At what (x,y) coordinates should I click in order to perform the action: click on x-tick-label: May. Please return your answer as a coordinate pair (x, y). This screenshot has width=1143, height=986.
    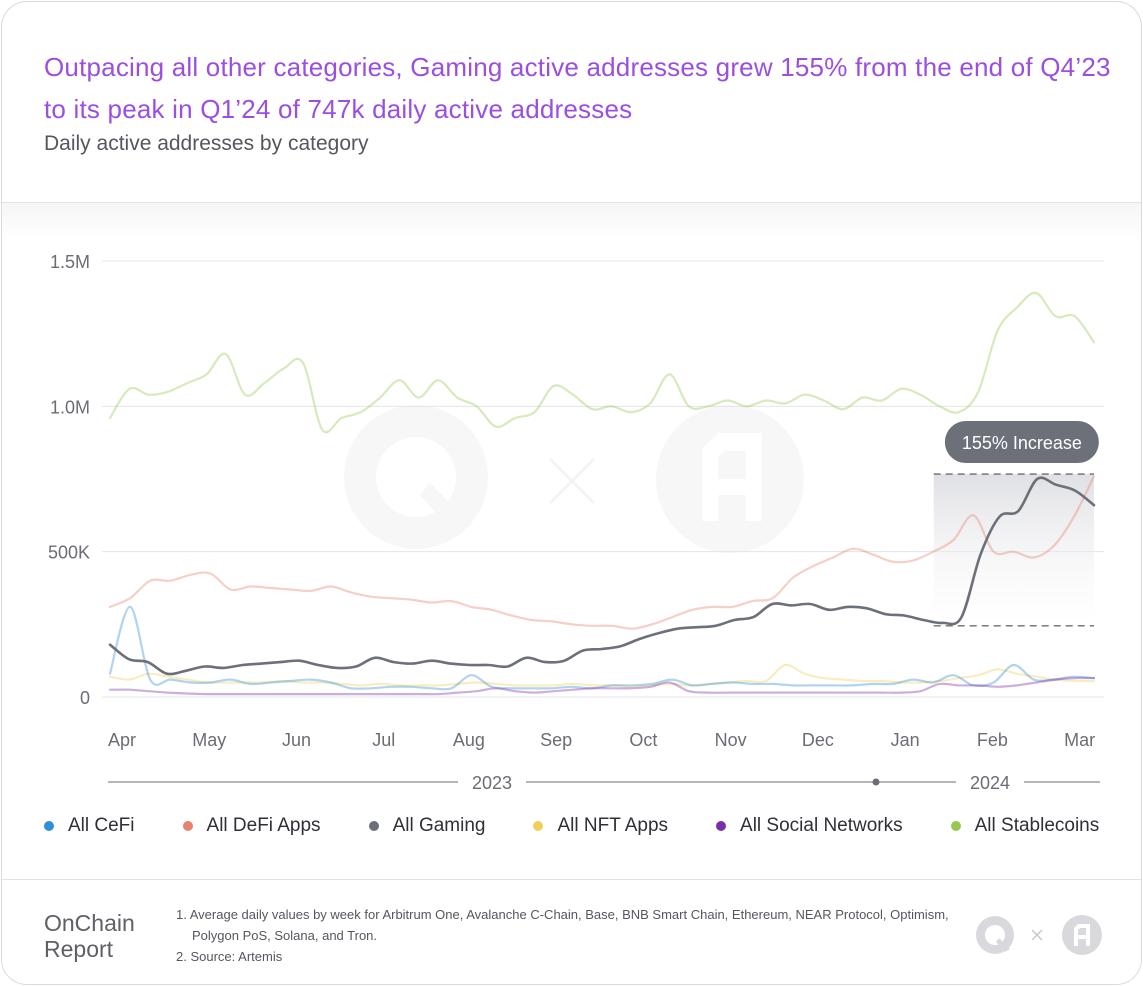
    Looking at the image, I should click on (209, 740).